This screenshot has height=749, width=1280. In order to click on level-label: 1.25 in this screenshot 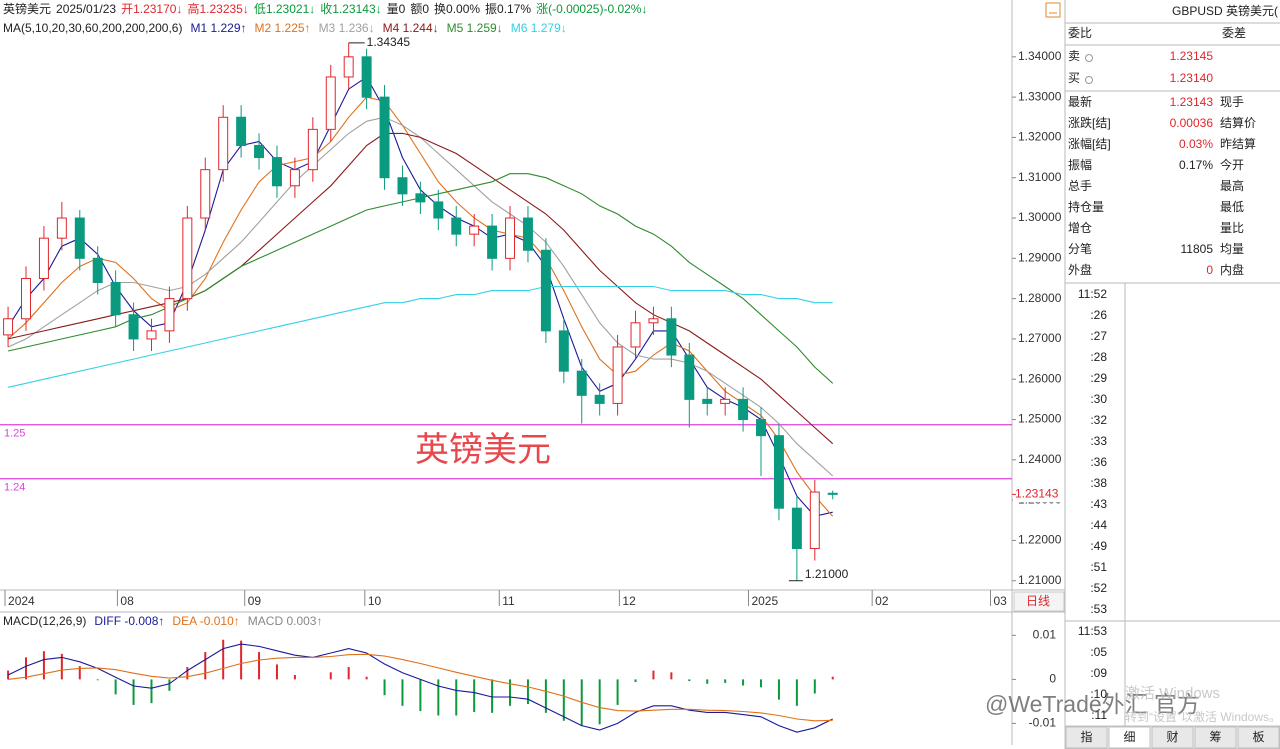, I will do `click(14, 434)`.